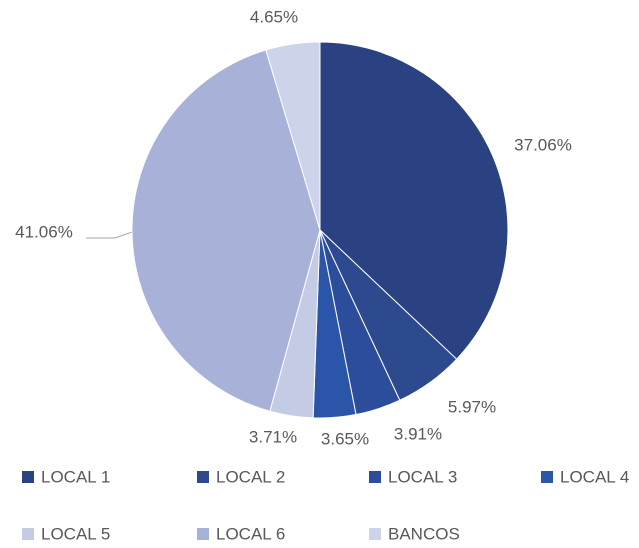 This screenshot has height=548, width=639. What do you see at coordinates (293, 136) in the screenshot?
I see `pie-slice` at bounding box center [293, 136].